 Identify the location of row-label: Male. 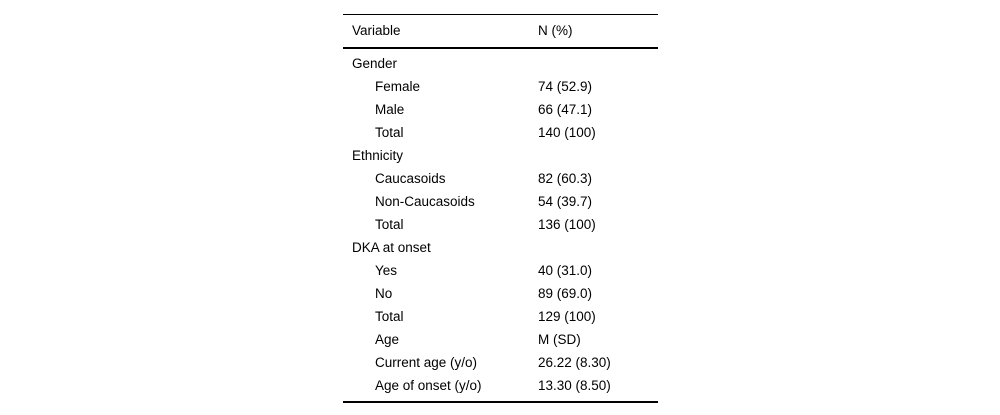
(390, 109).